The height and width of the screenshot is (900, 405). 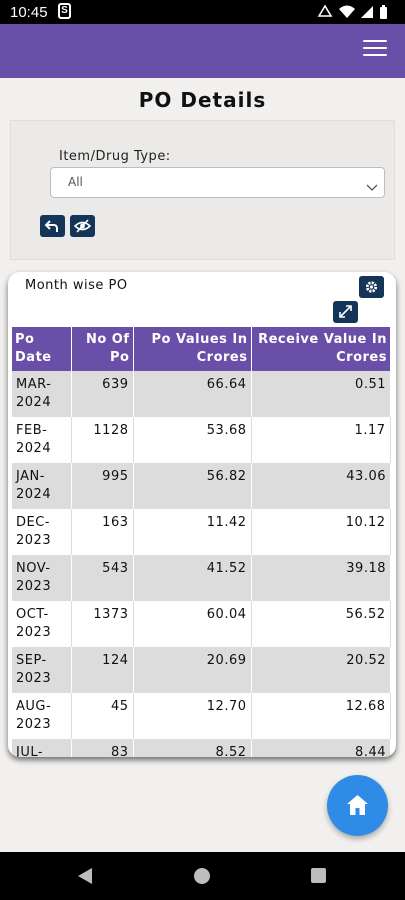 What do you see at coordinates (102, 624) in the screenshot?
I see `no-of-po-cell: 1373` at bounding box center [102, 624].